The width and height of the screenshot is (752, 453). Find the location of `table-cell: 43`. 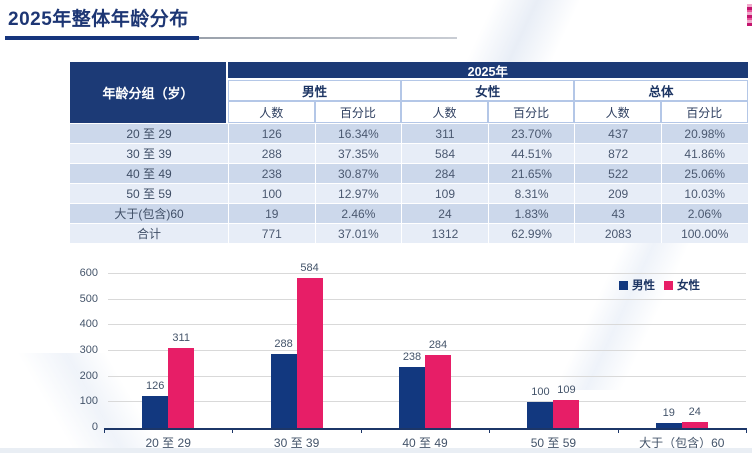

table-cell: 43 is located at coordinates (617, 213).